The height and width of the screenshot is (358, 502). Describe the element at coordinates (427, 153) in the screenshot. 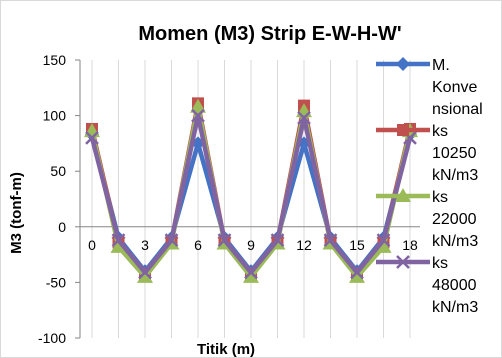

I see `legend-entry-1: ks 10250 kN/m3` at that location.